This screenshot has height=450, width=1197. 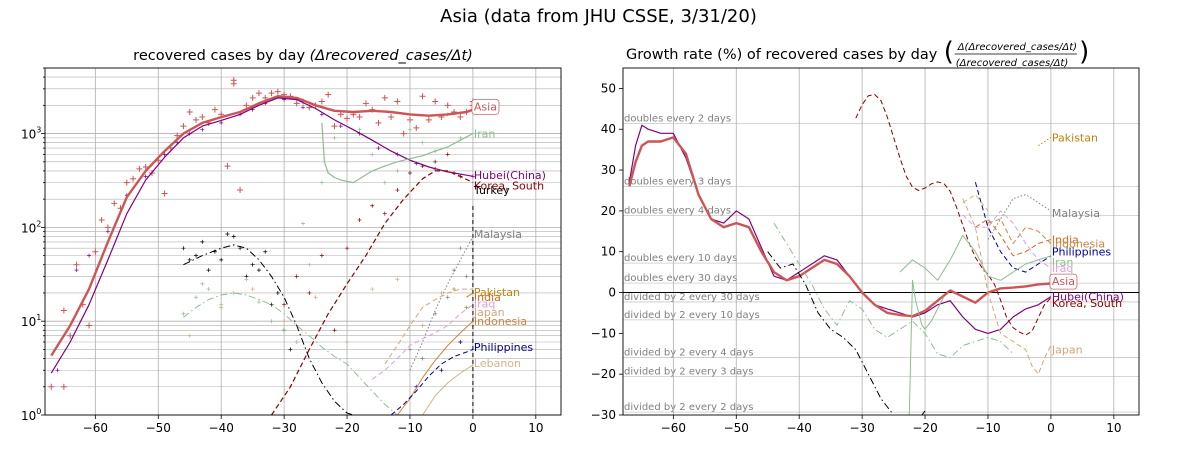 What do you see at coordinates (1063, 268) in the screenshot?
I see `p2-series-label-iraq: Iraq` at bounding box center [1063, 268].